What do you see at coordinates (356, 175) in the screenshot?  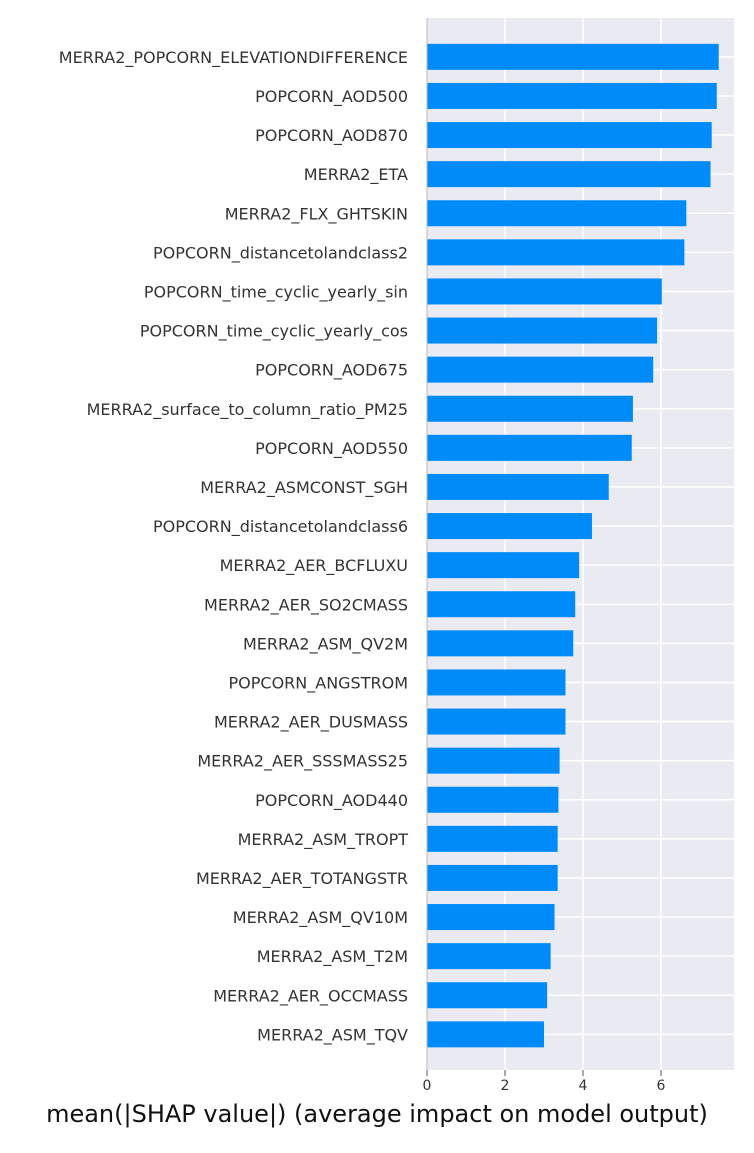 I see `y-tick-label: MERRA2_ETA` at bounding box center [356, 175].